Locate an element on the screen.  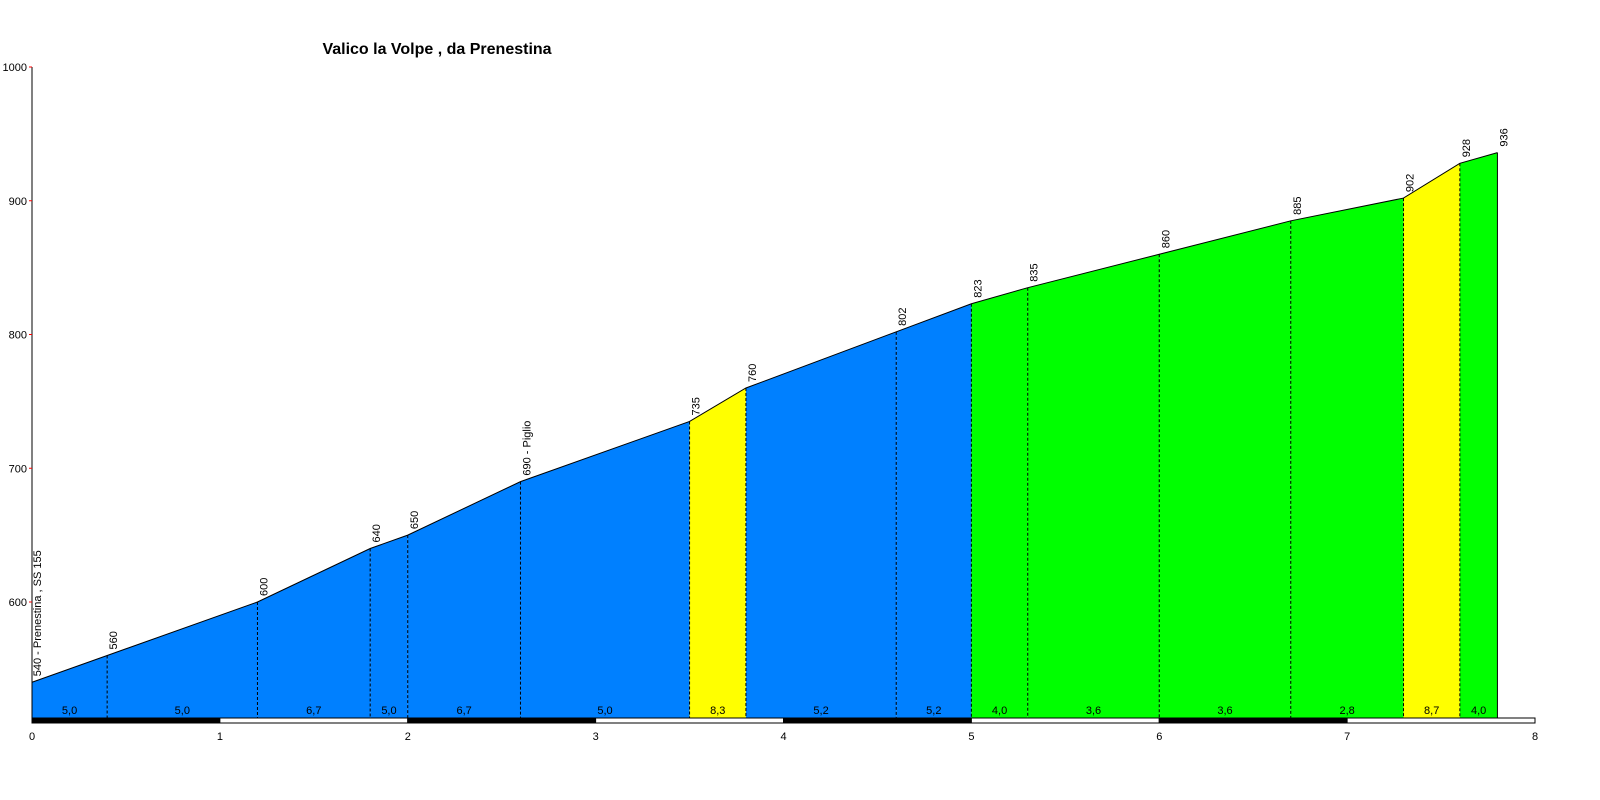
elevation-label: 860 is located at coordinates (1166, 239).